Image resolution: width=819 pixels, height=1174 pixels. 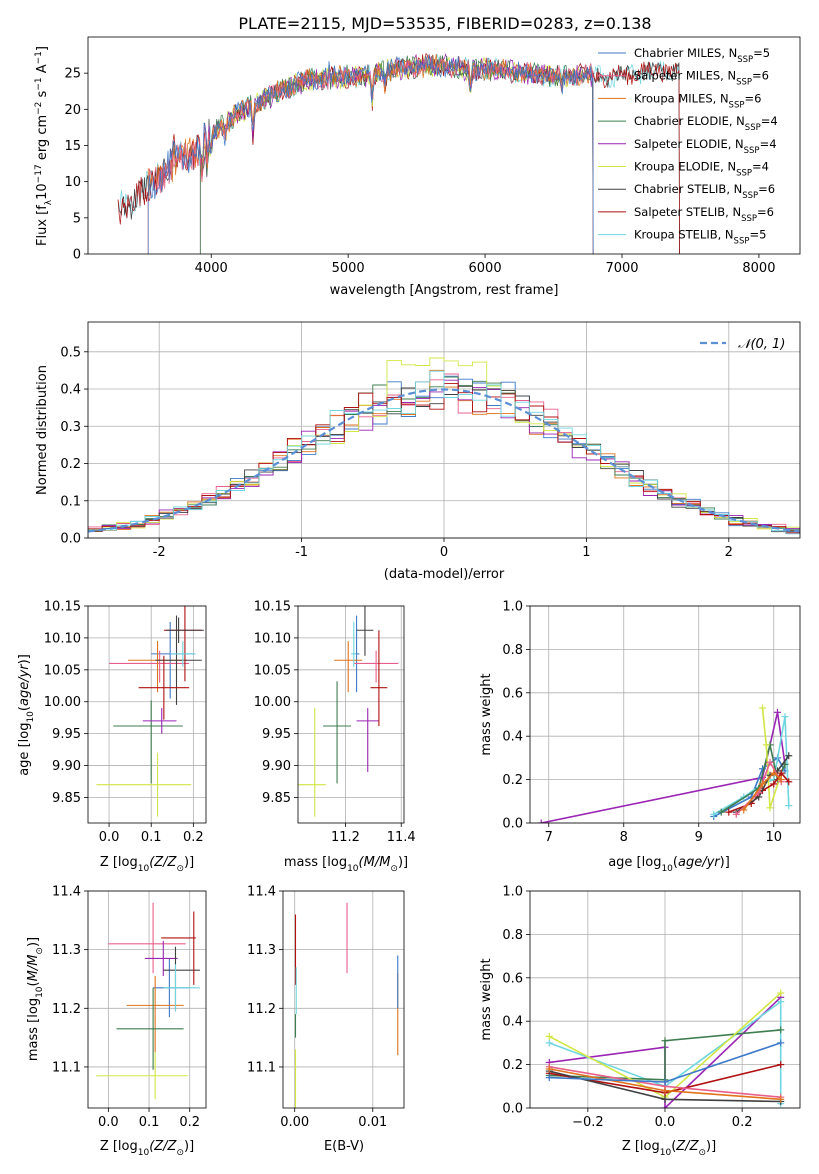 I want to click on x-axis-label: (data-model)/error, so click(x=444, y=574).